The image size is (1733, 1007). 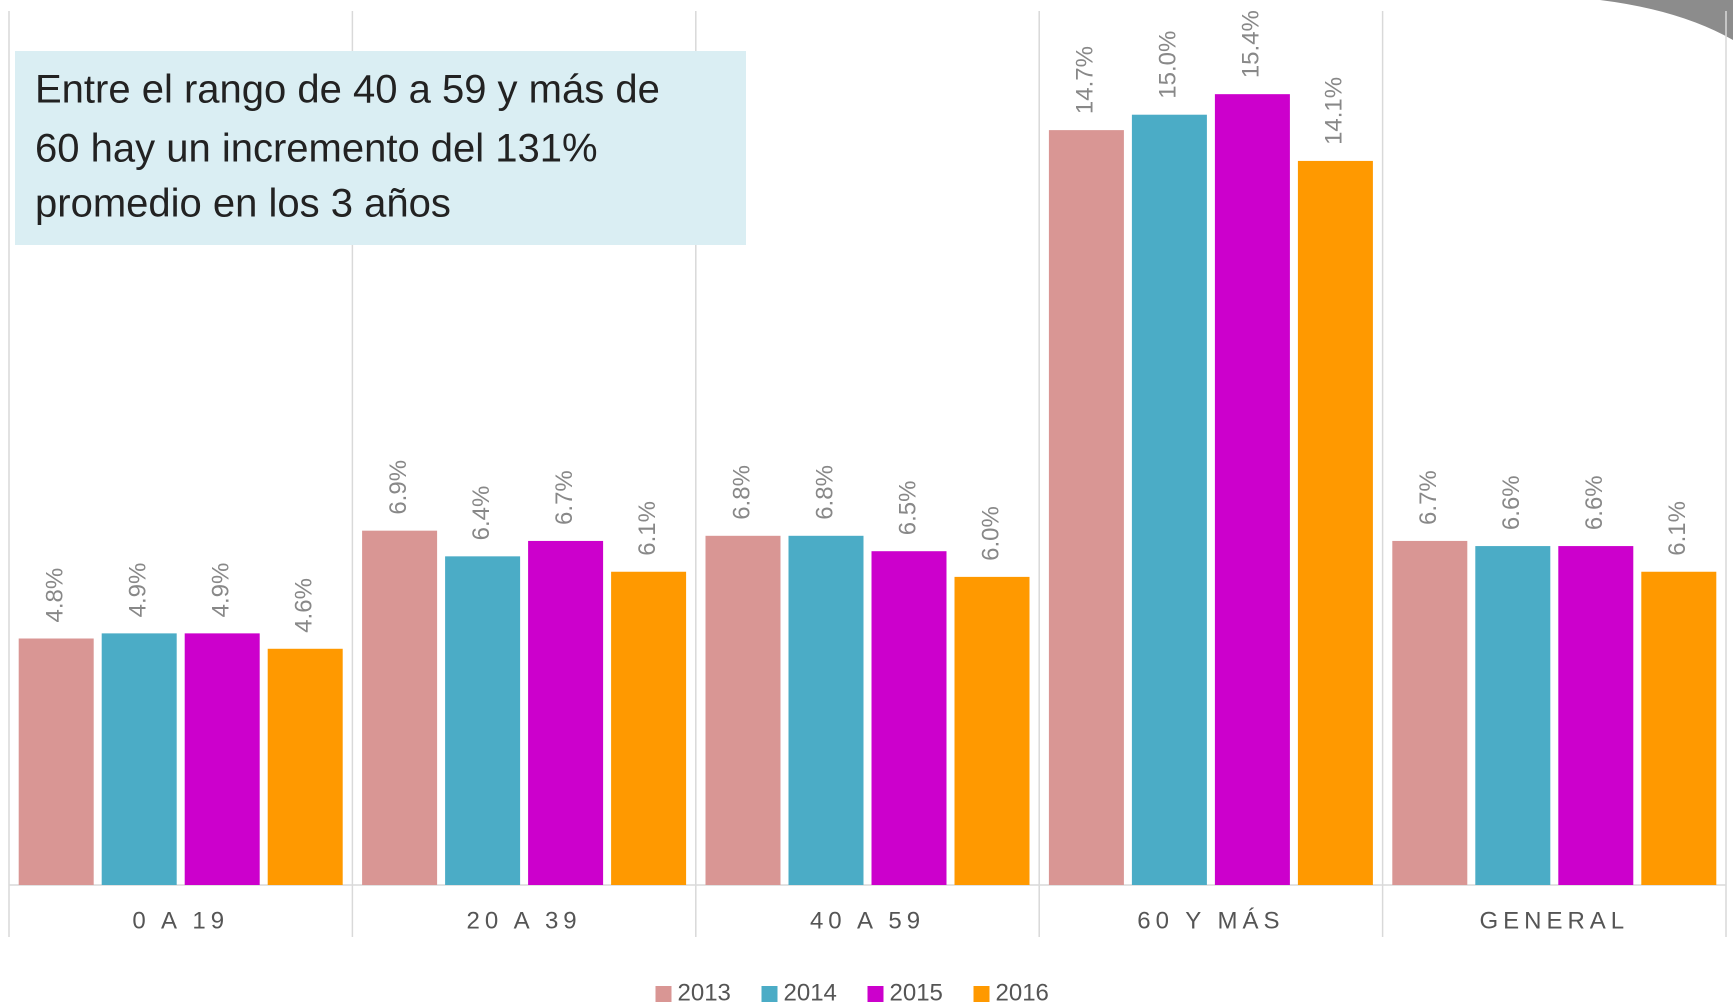 I want to click on annotation-line: Entre el rango de 40 a 59 y más de, so click(x=347, y=90).